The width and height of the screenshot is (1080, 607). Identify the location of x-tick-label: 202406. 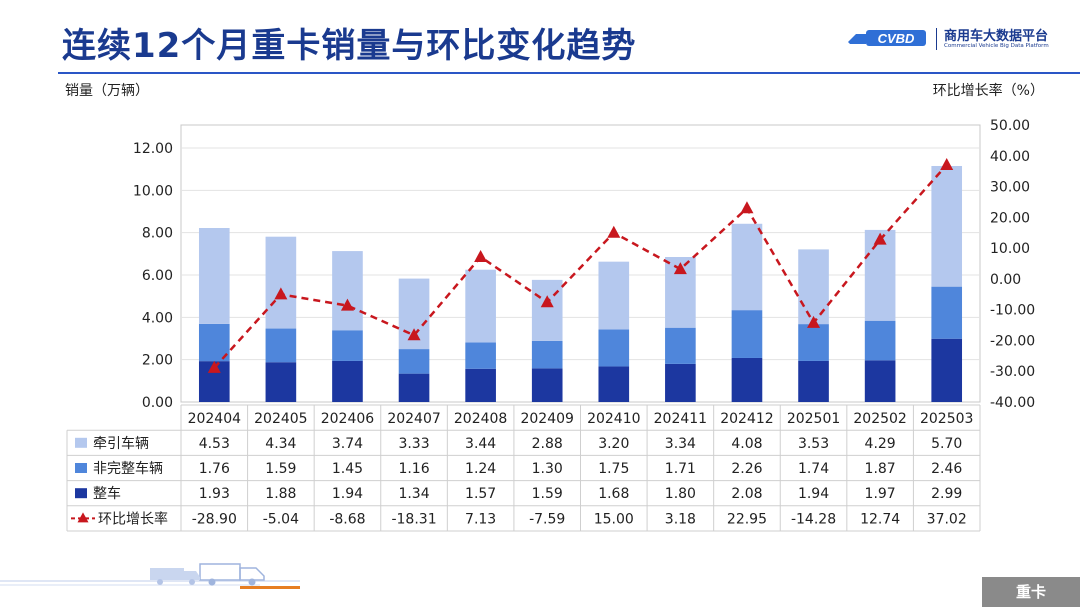
(348, 419).